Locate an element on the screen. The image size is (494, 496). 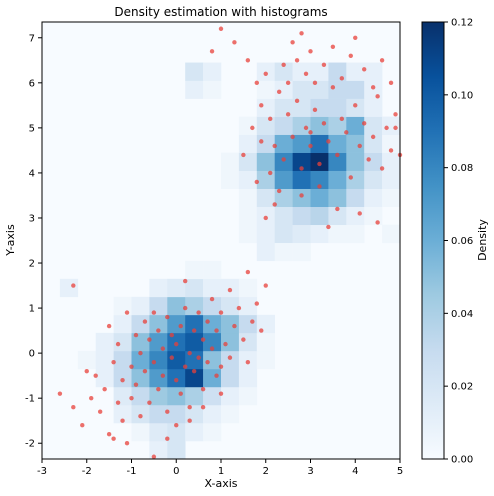
y-tick-label: 6 is located at coordinates (32, 83).